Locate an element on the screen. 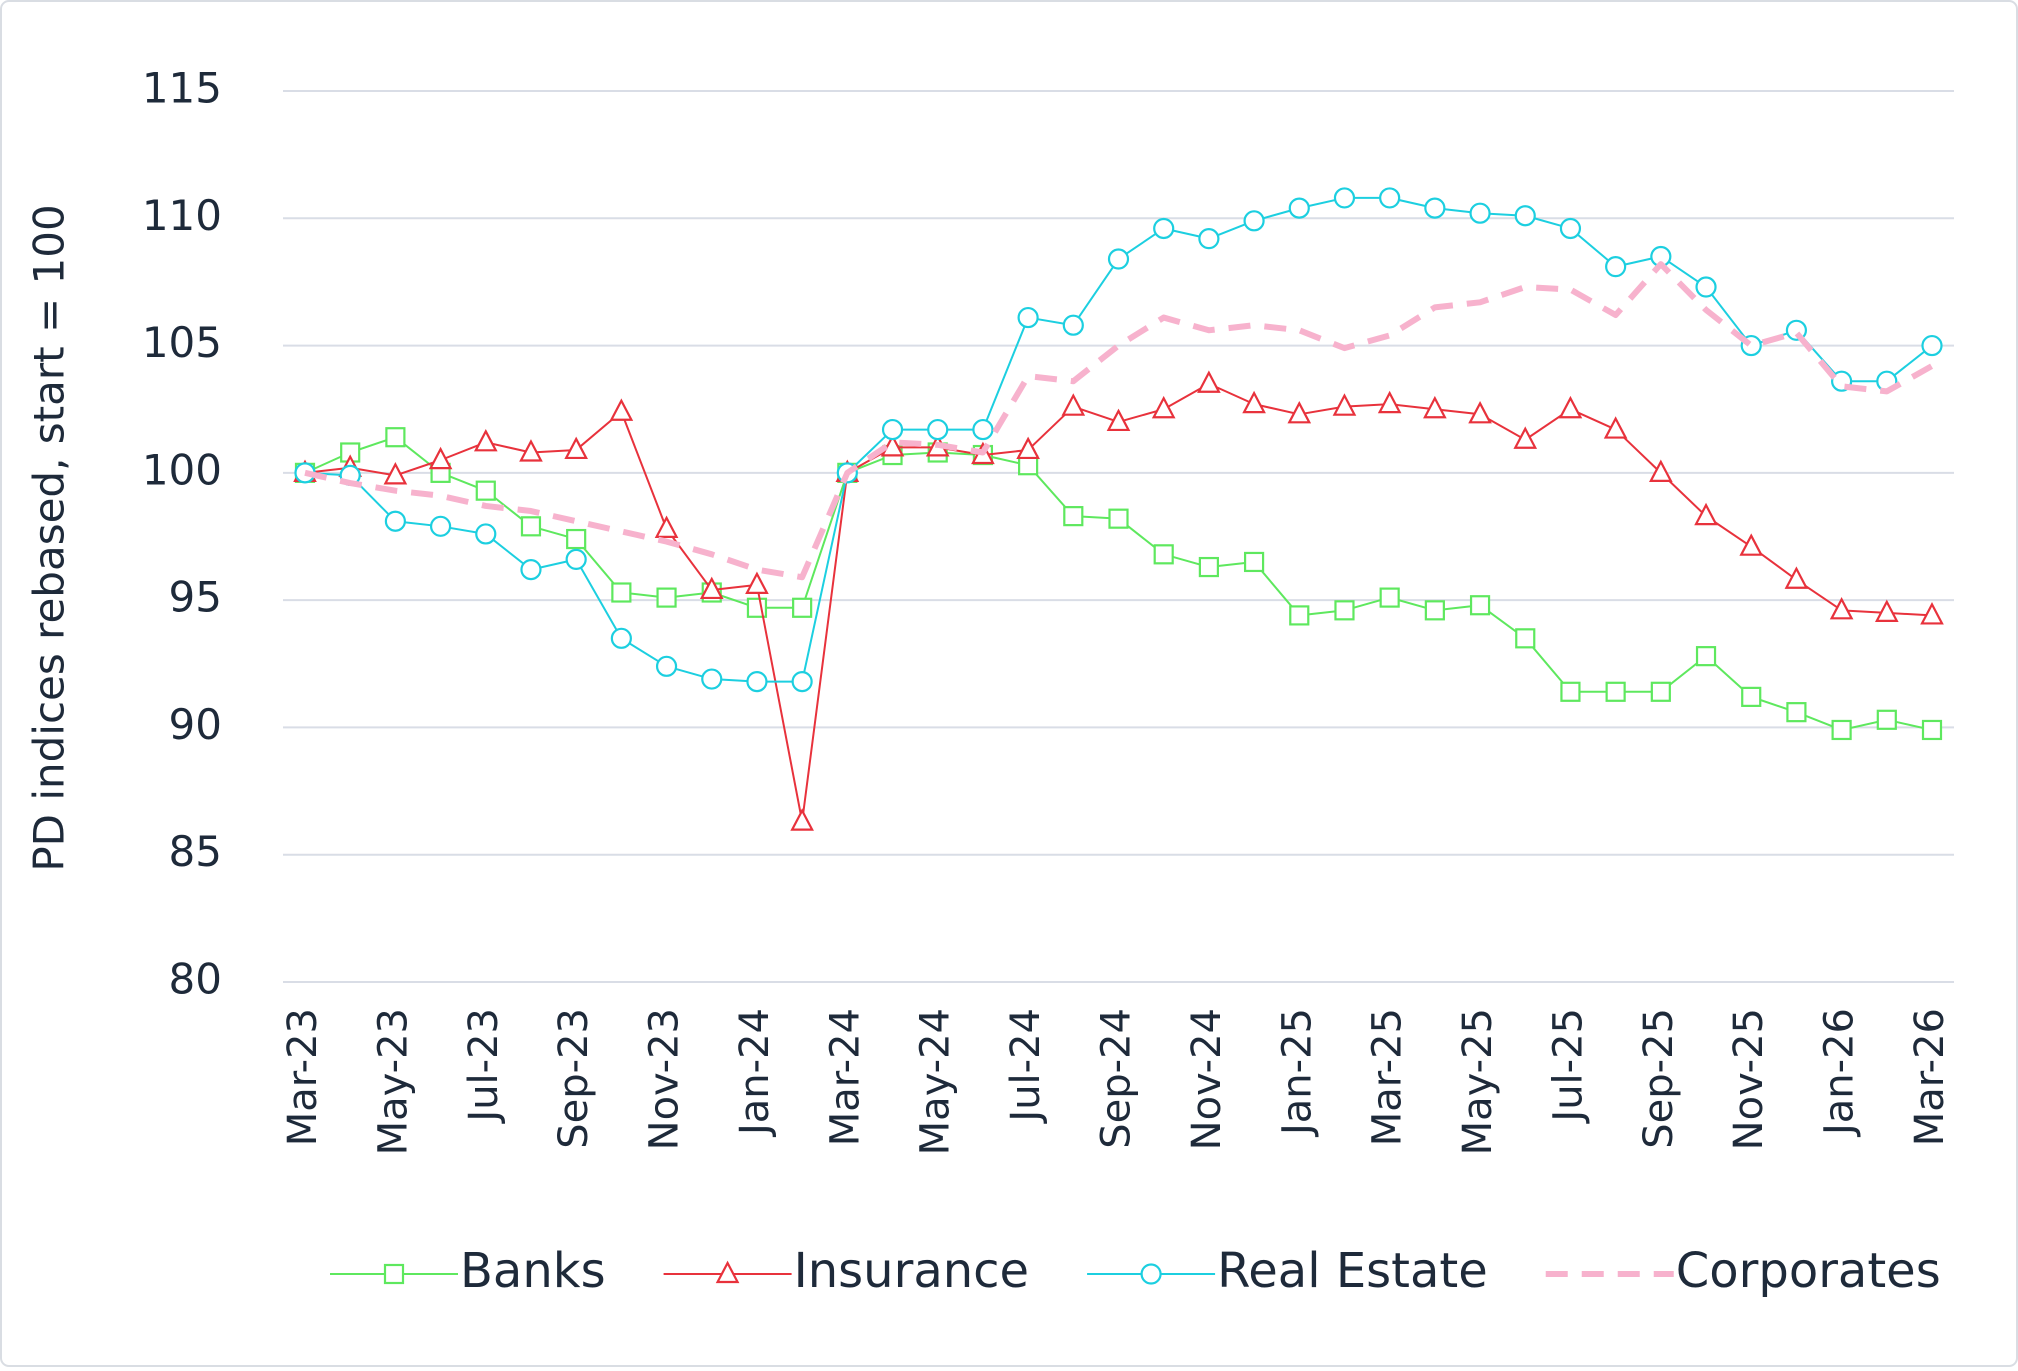 This screenshot has width=2018, height=1371. x-tick-label: Nov-23 is located at coordinates (665, 1079).